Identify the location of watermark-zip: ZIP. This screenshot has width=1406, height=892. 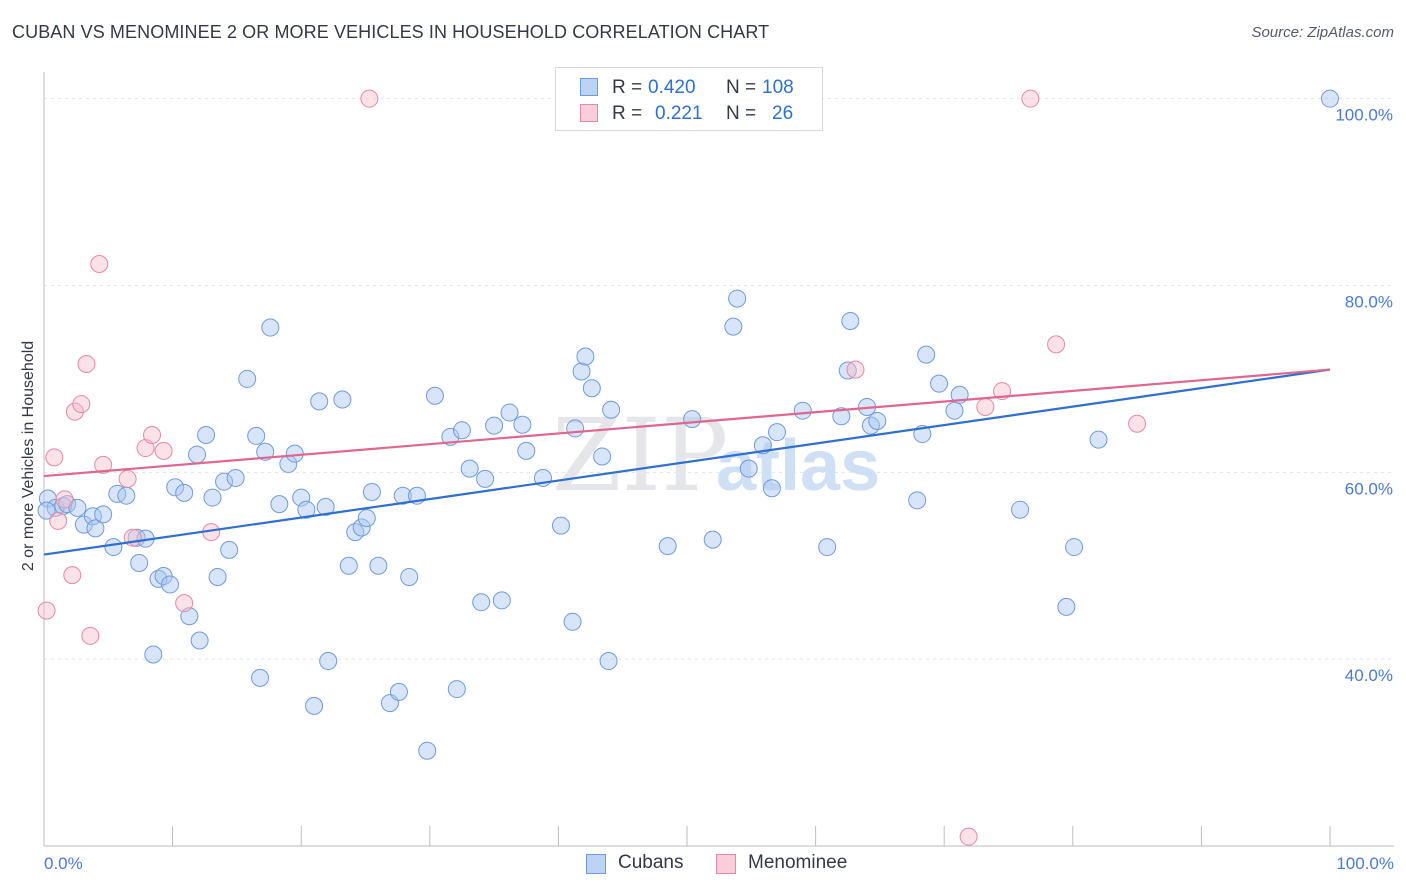
(640, 455).